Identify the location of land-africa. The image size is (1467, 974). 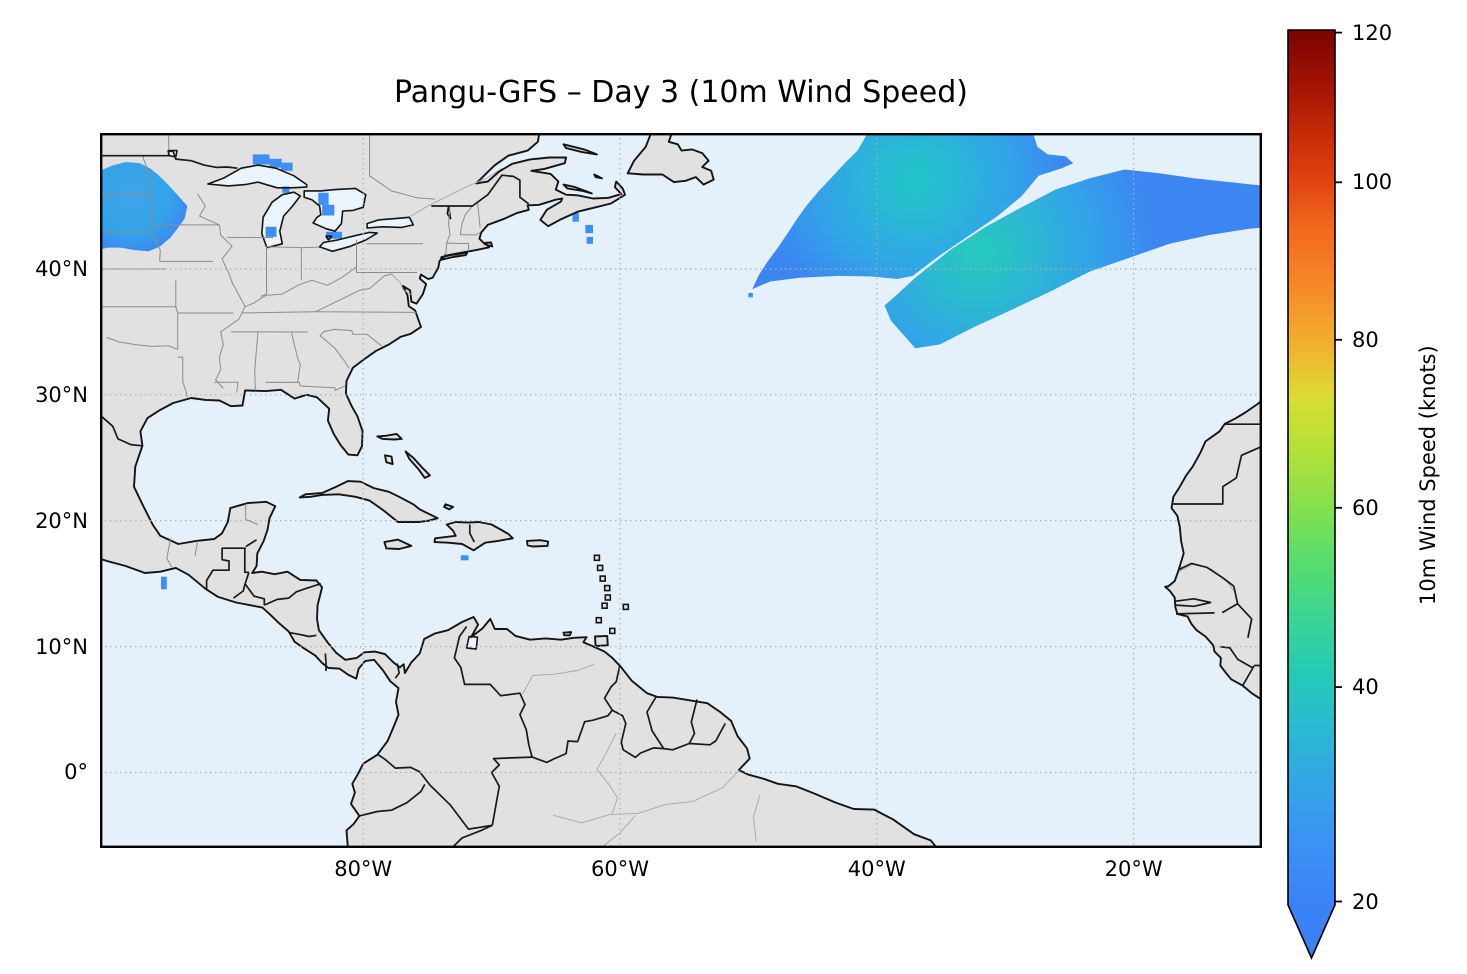
(1213, 550).